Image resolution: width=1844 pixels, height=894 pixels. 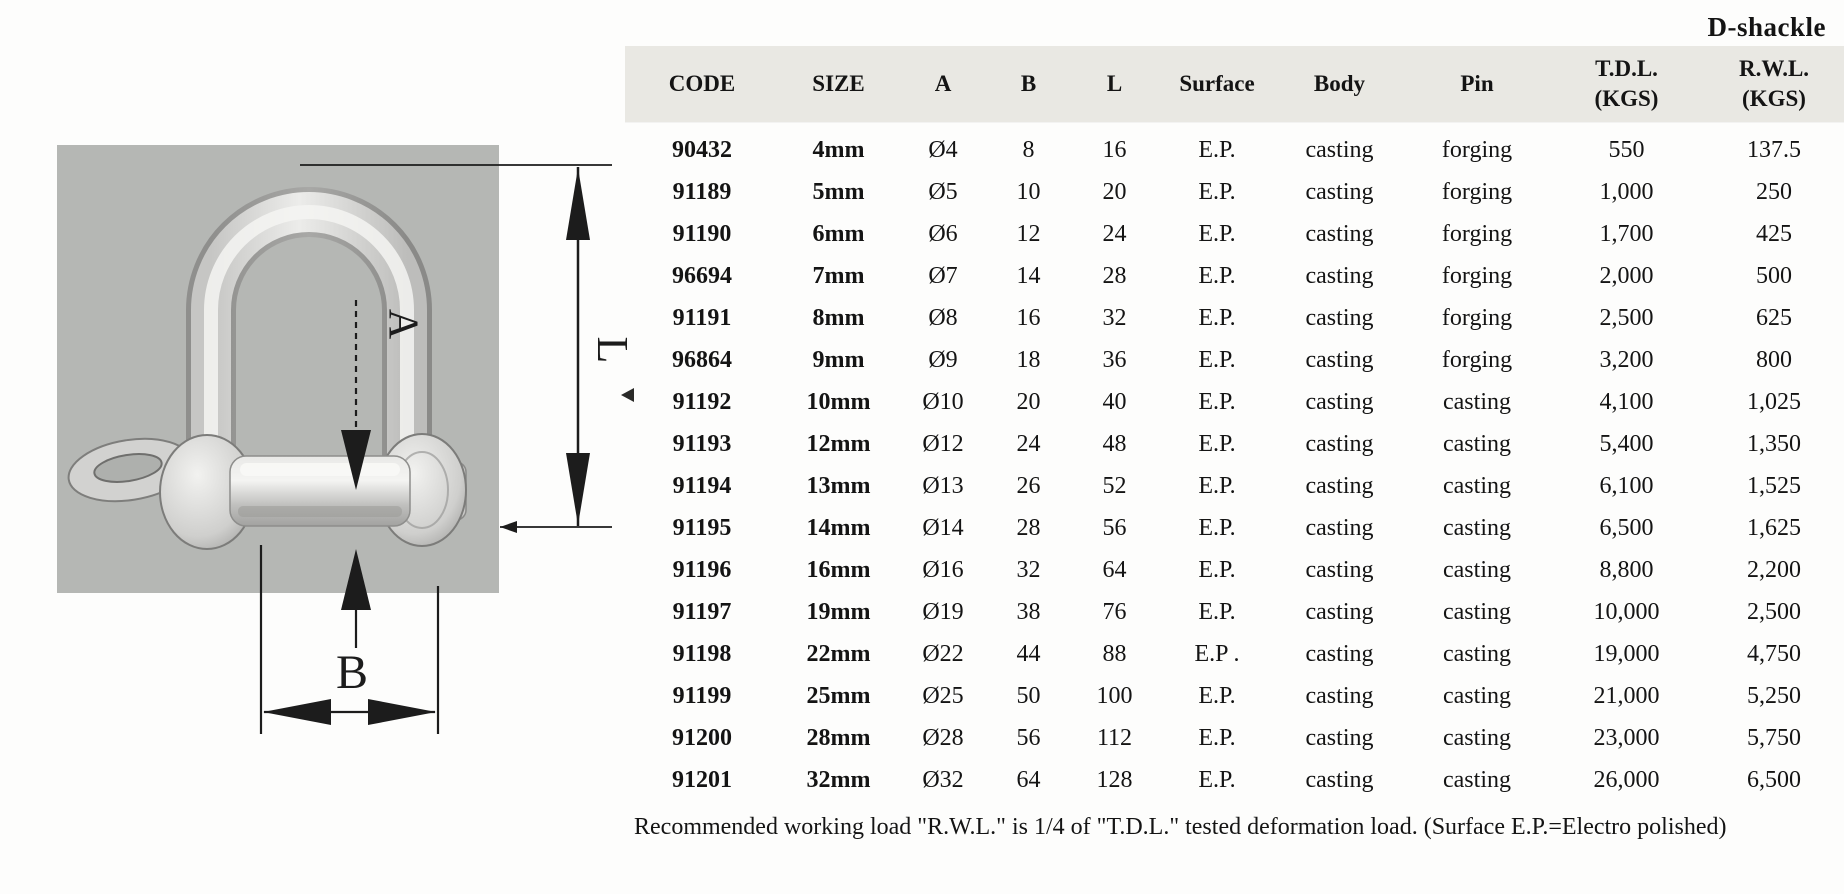 What do you see at coordinates (838, 233) in the screenshot?
I see `table-cell: 6mm` at bounding box center [838, 233].